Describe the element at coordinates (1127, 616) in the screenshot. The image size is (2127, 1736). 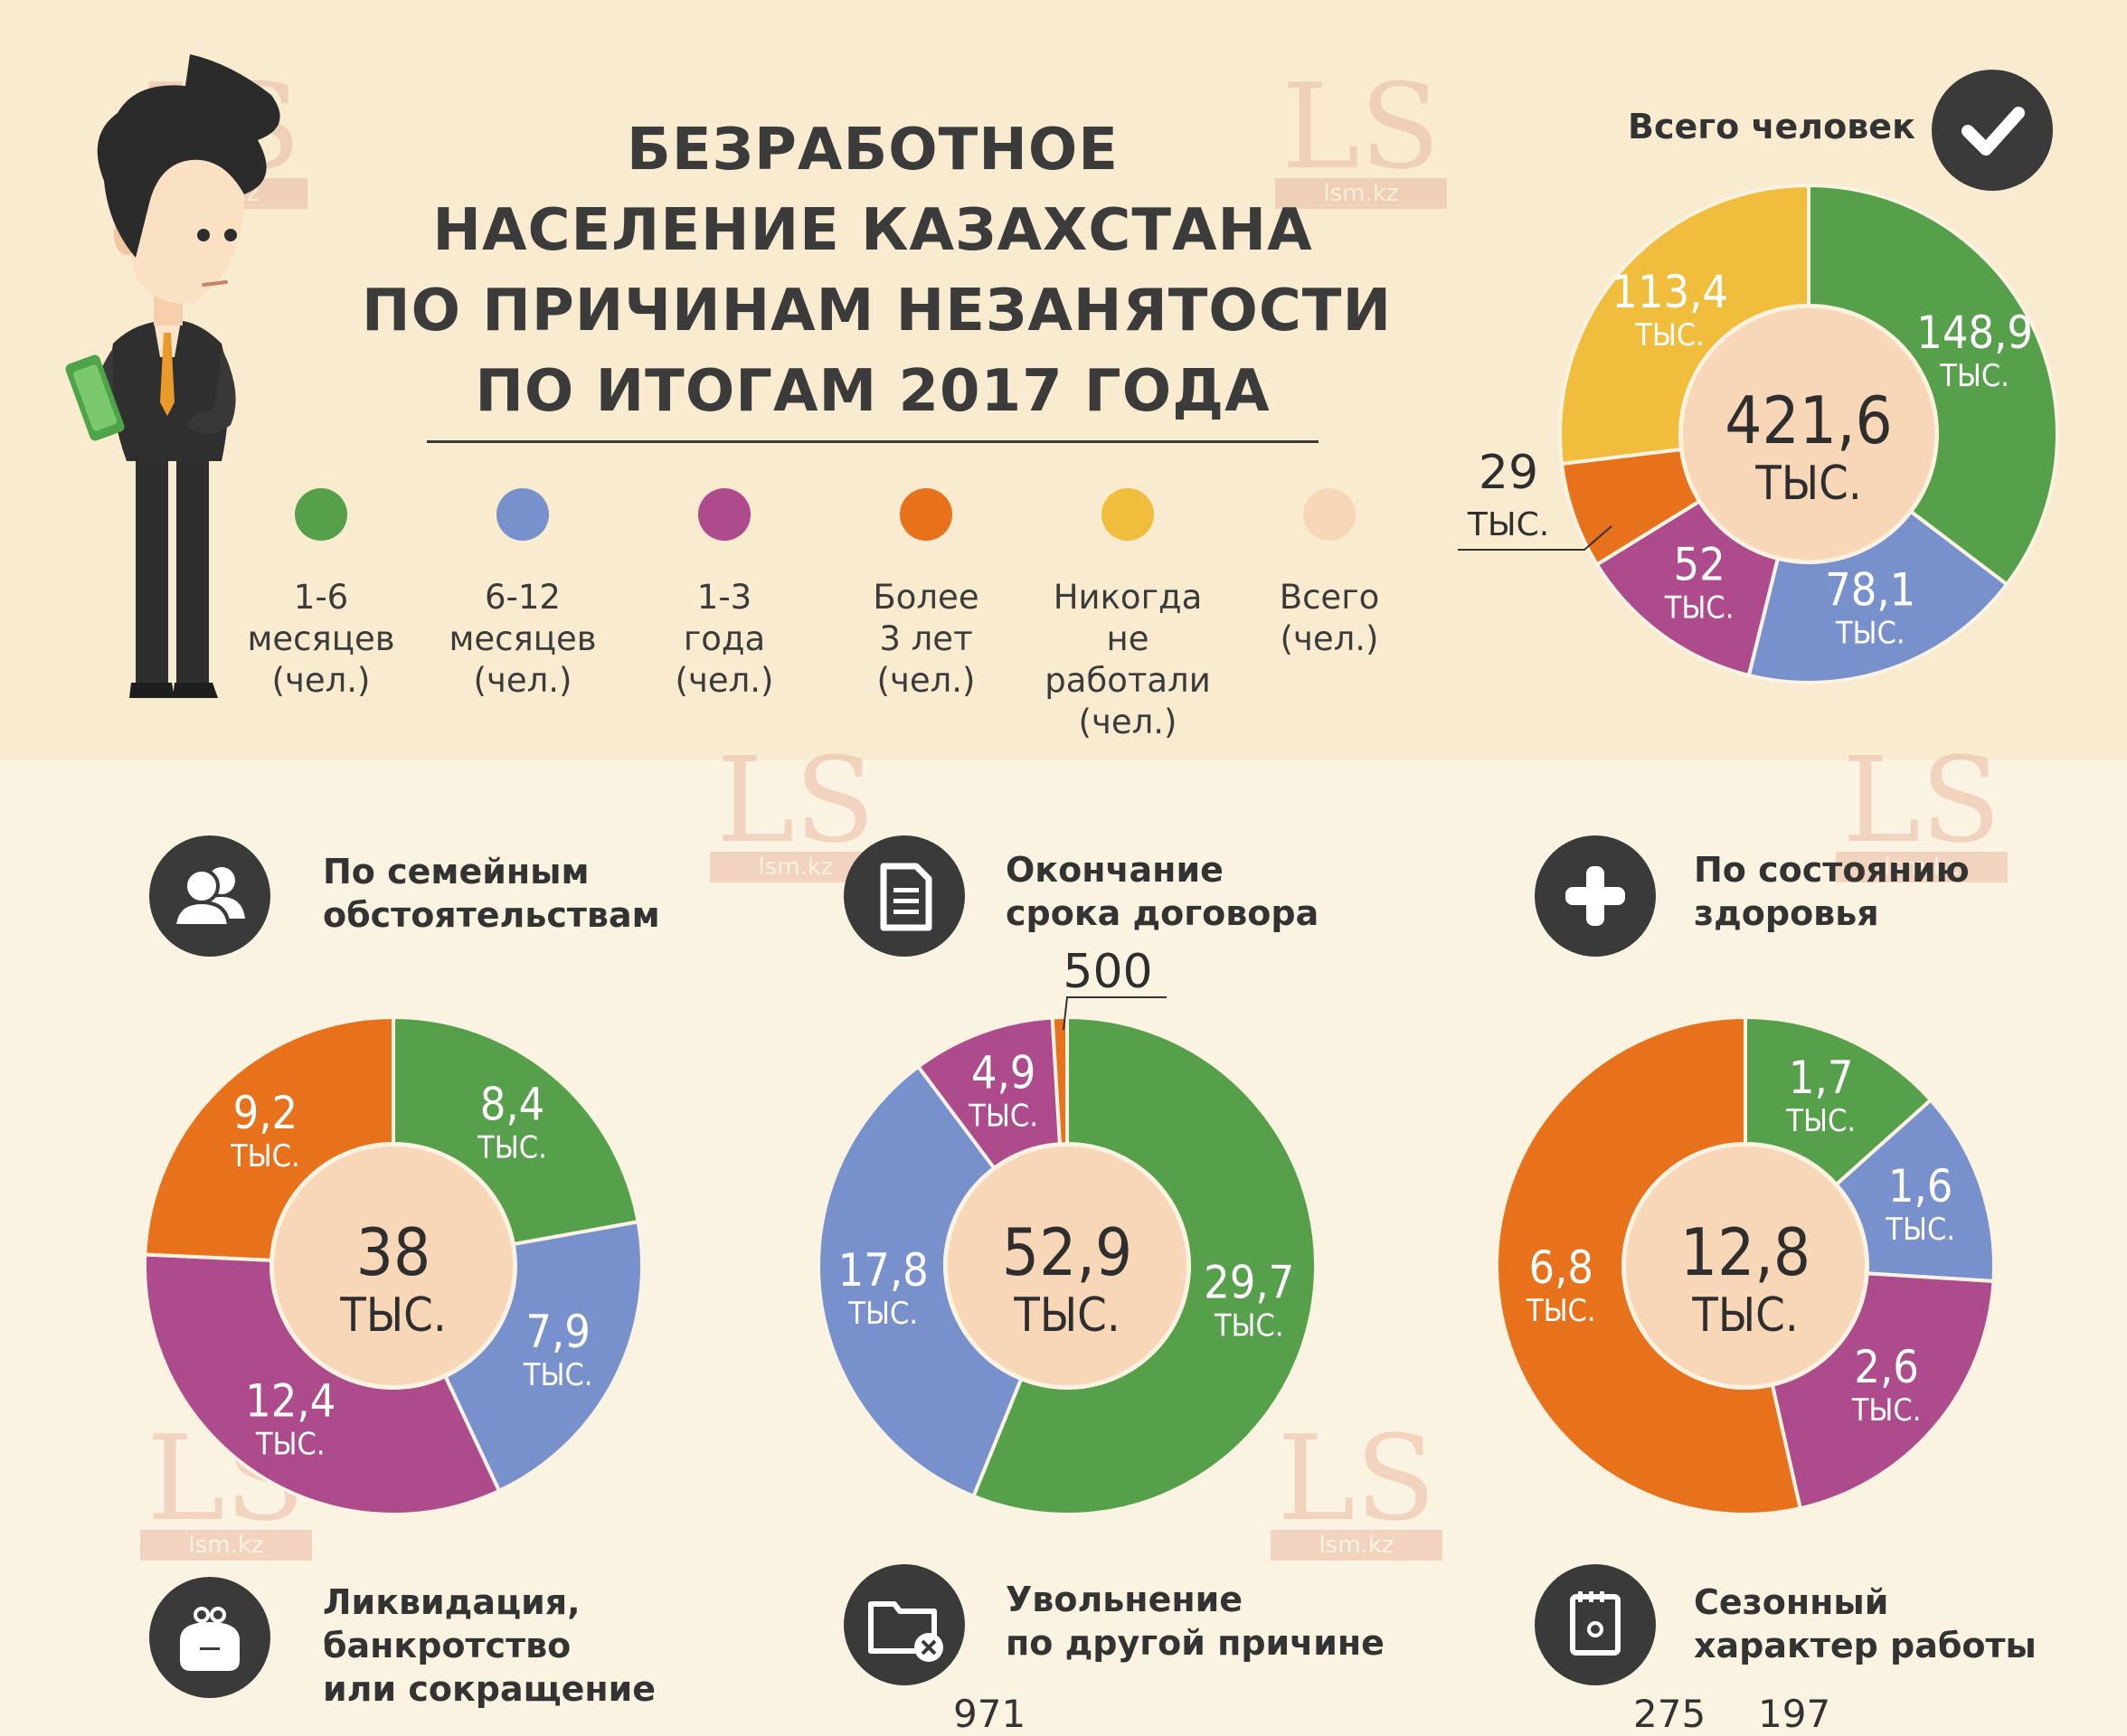
I see `legend-item-never-worked: Никогда не работали (чел.)` at that location.